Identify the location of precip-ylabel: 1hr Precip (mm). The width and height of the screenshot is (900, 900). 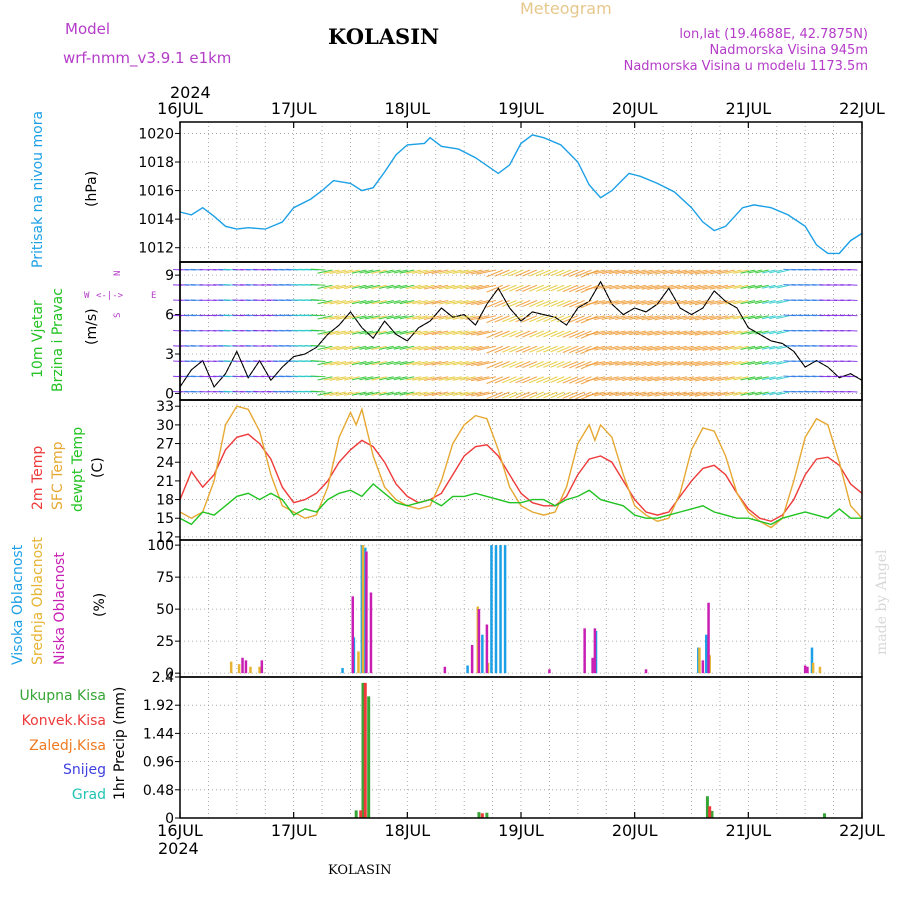
(120, 743).